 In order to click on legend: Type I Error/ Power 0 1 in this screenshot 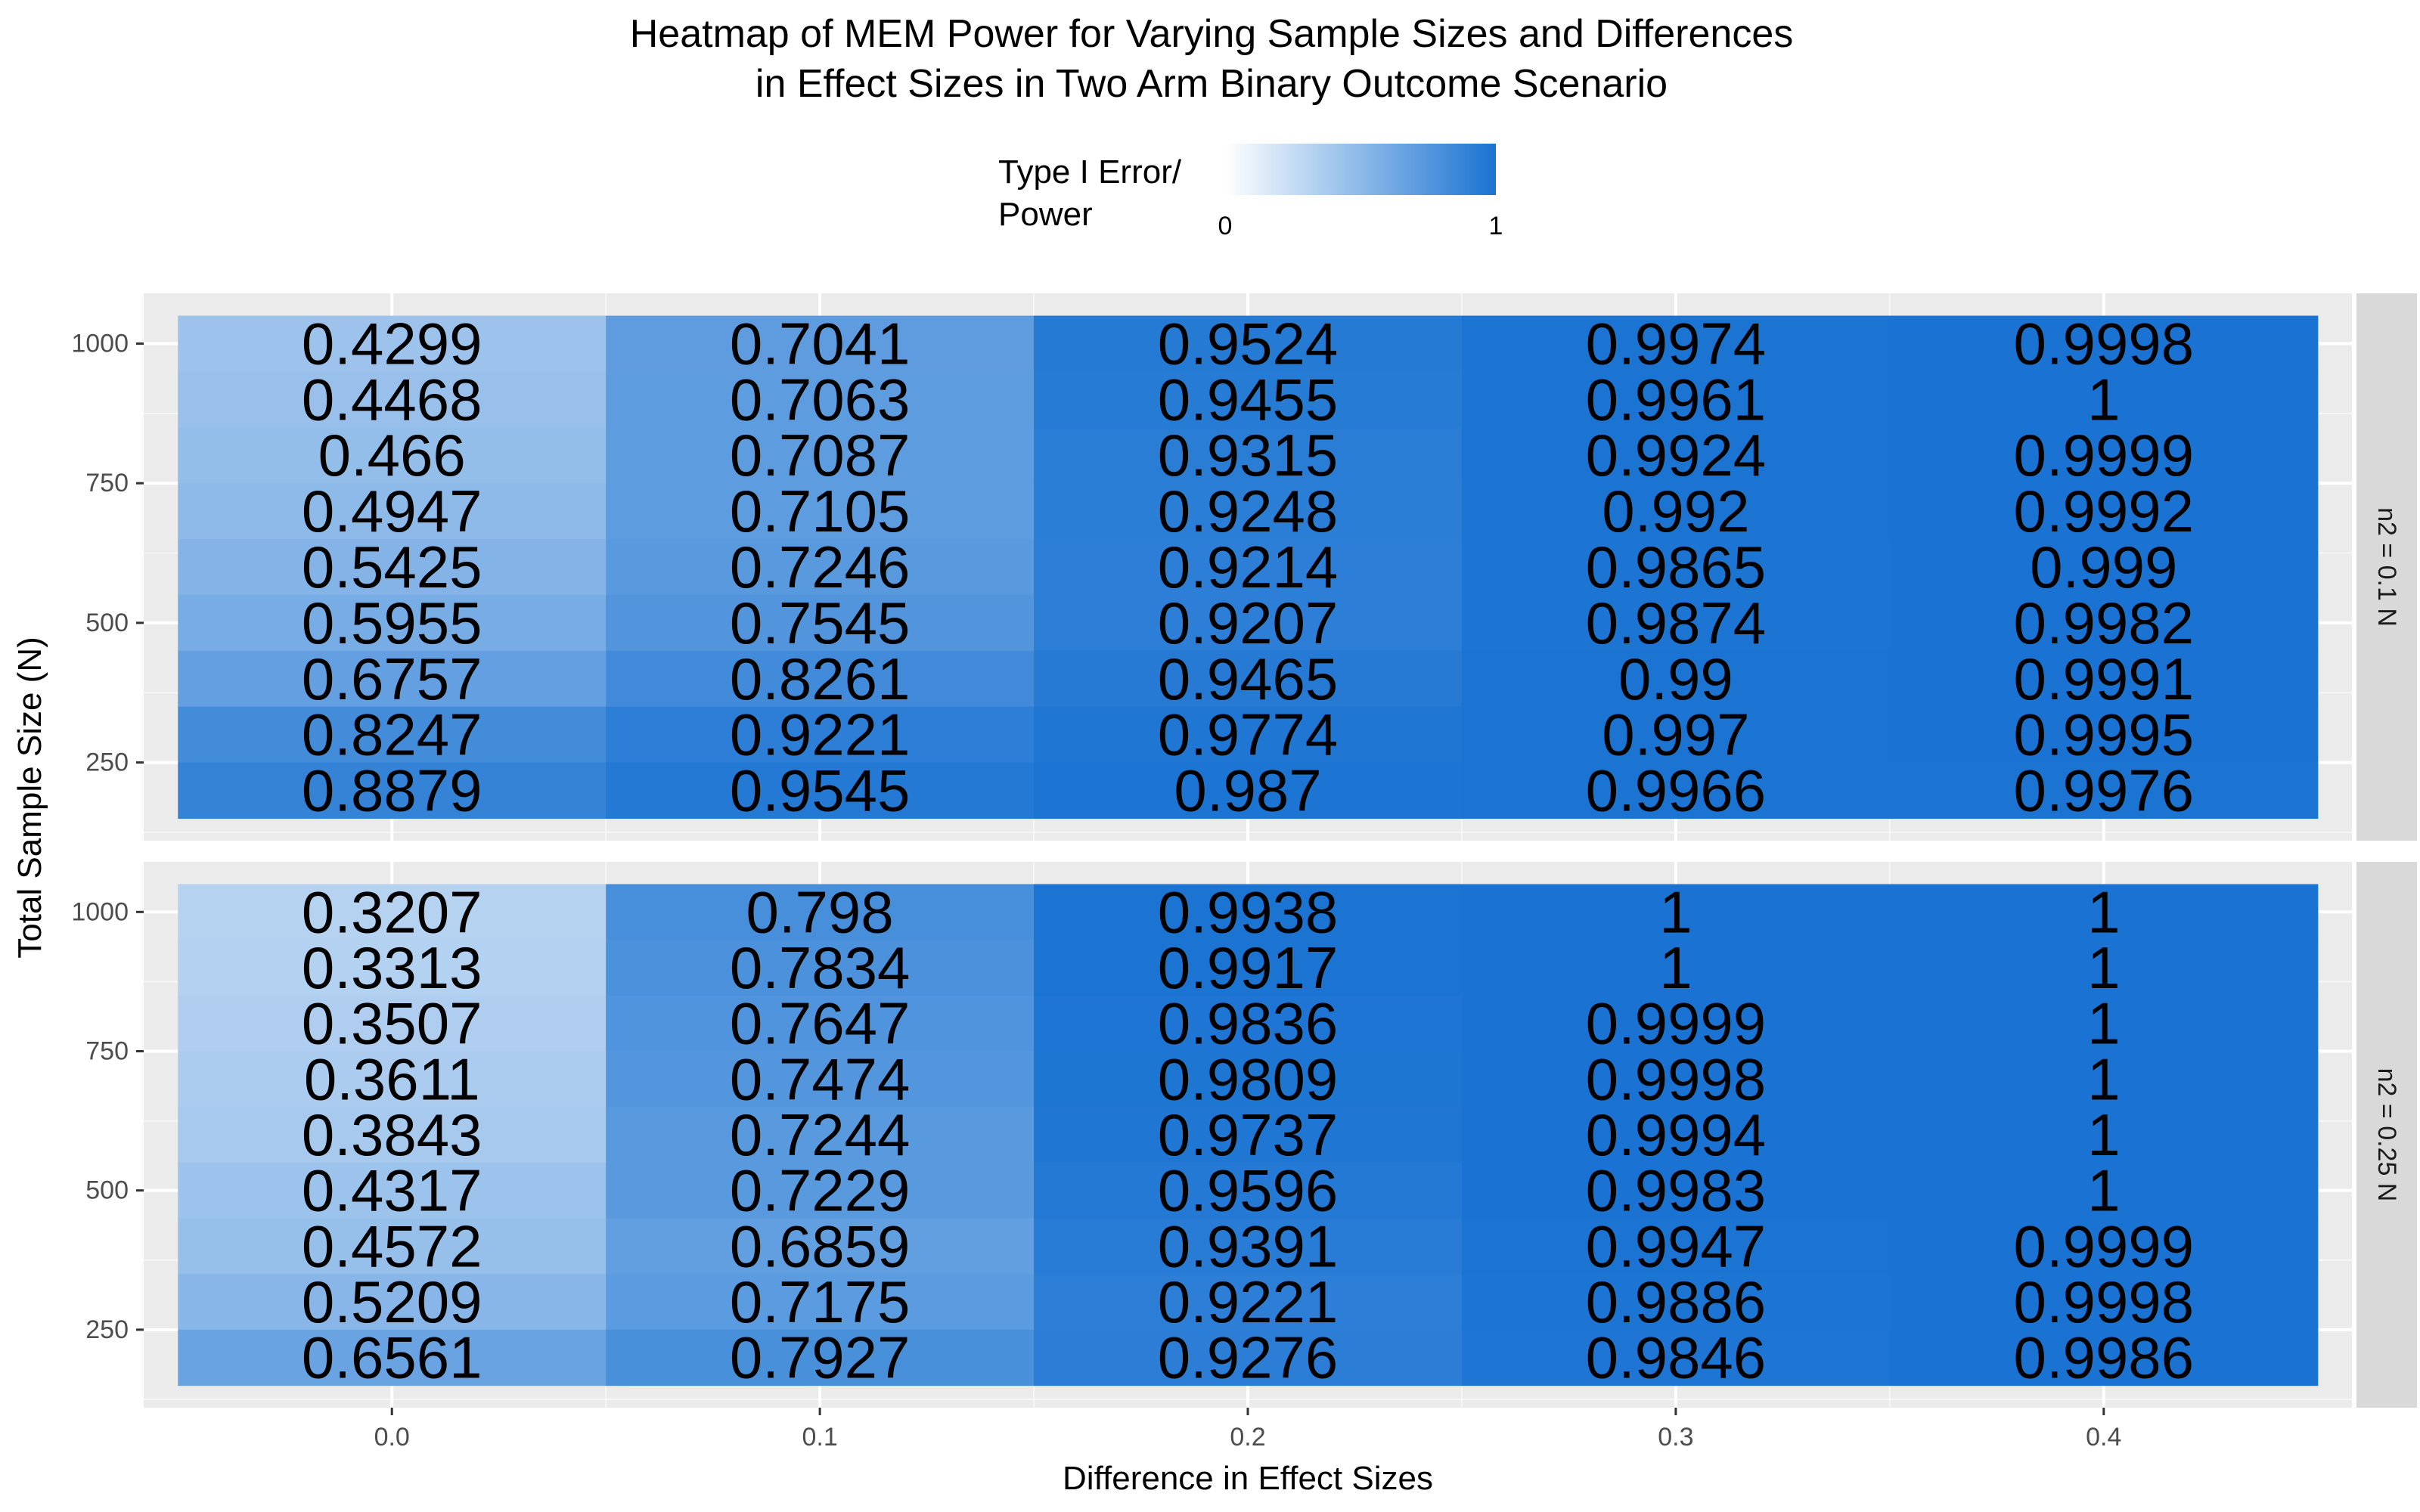, I will do `click(1250, 192)`.